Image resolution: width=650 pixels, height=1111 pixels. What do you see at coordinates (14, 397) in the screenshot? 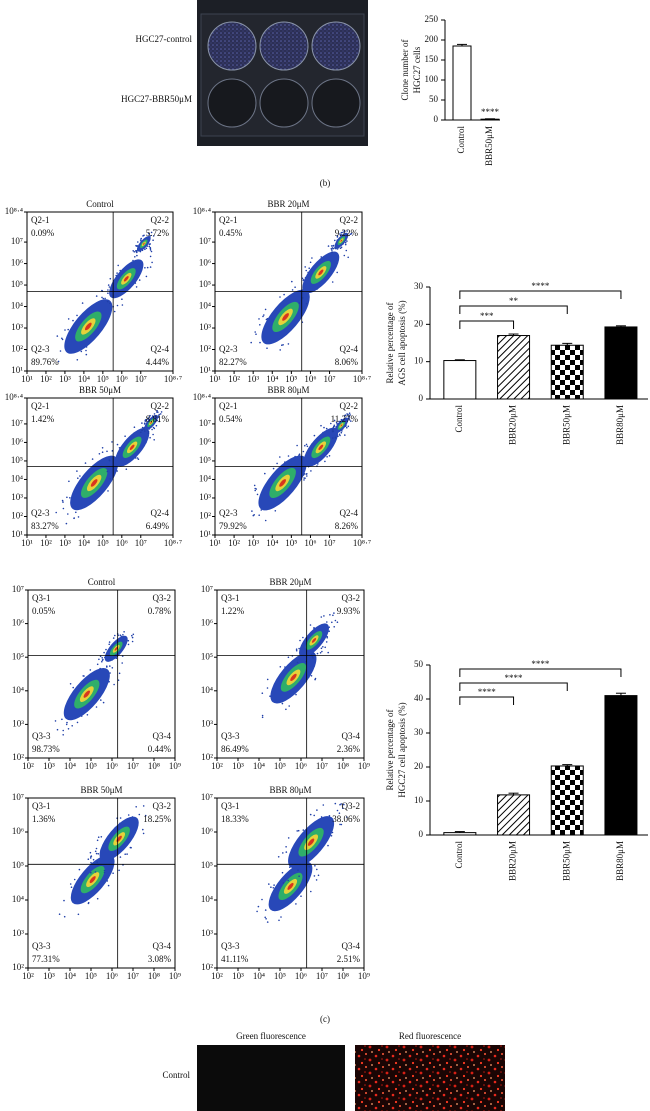
I see `y-tick-label: 10⁸·⁴` at bounding box center [14, 397].